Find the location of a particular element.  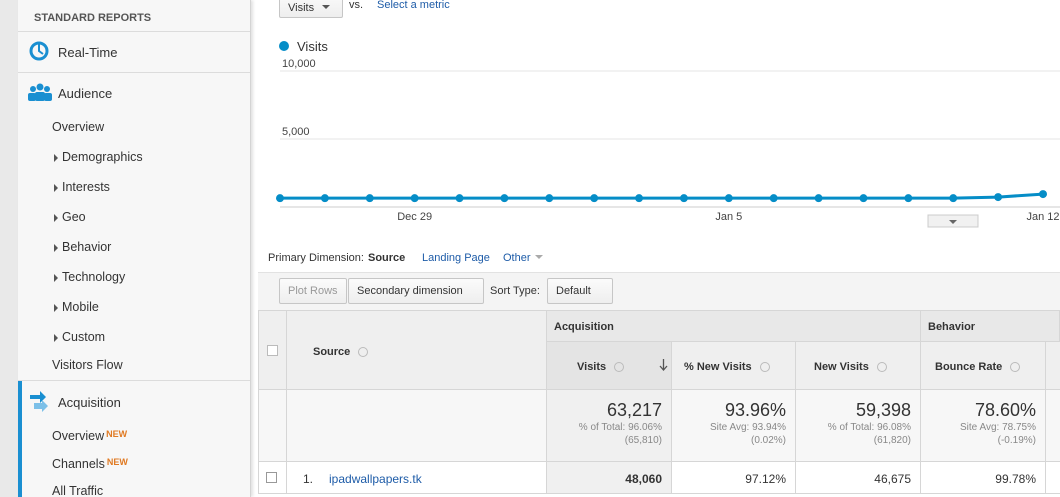

acquisition-icon is located at coordinates (39, 401).